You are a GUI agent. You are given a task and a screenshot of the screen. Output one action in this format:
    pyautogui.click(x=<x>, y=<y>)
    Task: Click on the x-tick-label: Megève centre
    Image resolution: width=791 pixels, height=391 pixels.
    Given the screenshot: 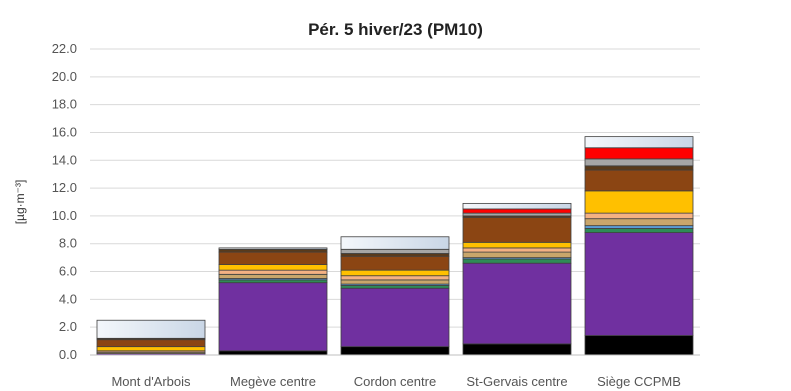 What is the action you would take?
    pyautogui.click(x=273, y=381)
    